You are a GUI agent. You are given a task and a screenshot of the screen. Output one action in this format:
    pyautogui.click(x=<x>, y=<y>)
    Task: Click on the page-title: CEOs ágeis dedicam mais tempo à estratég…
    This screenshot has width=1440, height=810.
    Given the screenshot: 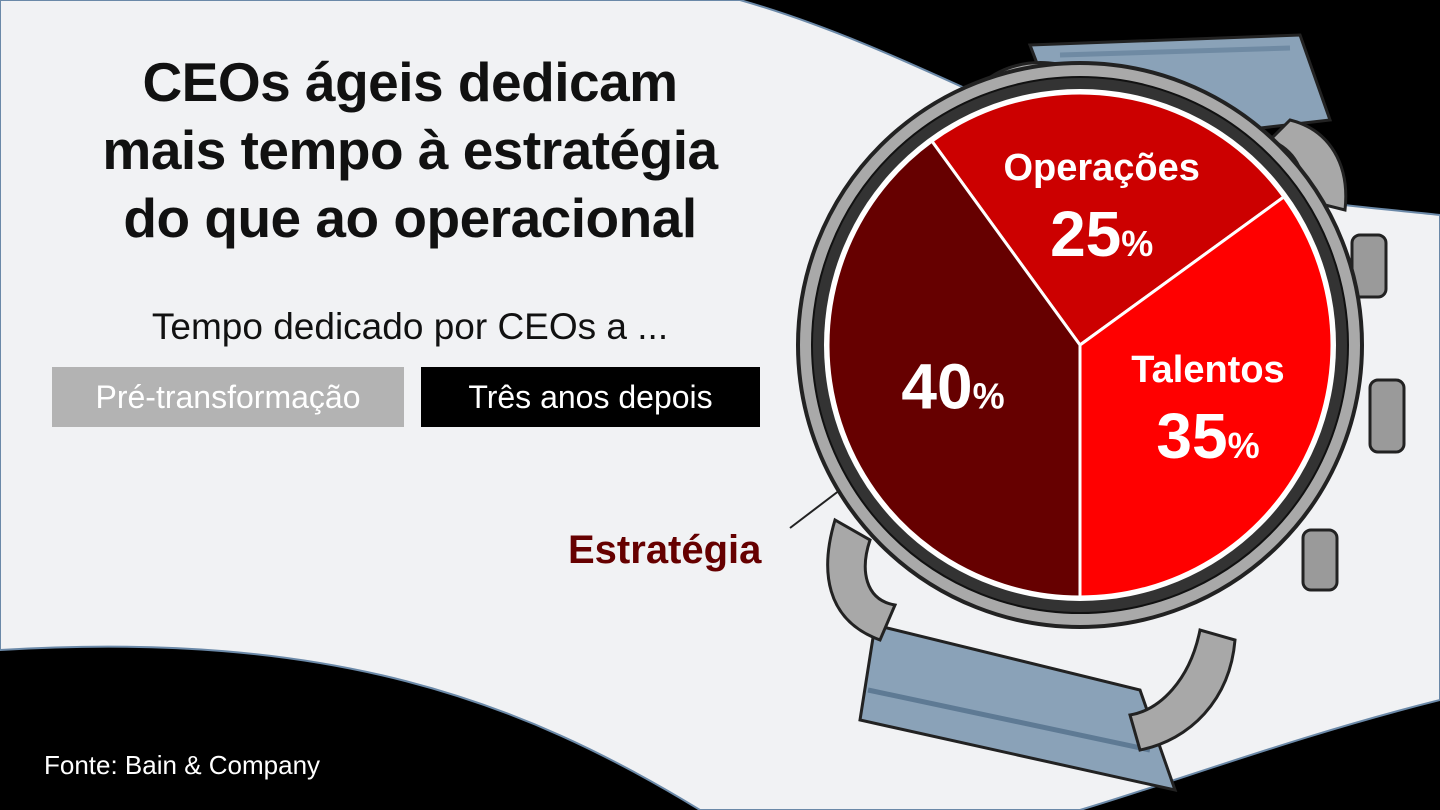 What is the action you would take?
    pyautogui.click(x=410, y=150)
    